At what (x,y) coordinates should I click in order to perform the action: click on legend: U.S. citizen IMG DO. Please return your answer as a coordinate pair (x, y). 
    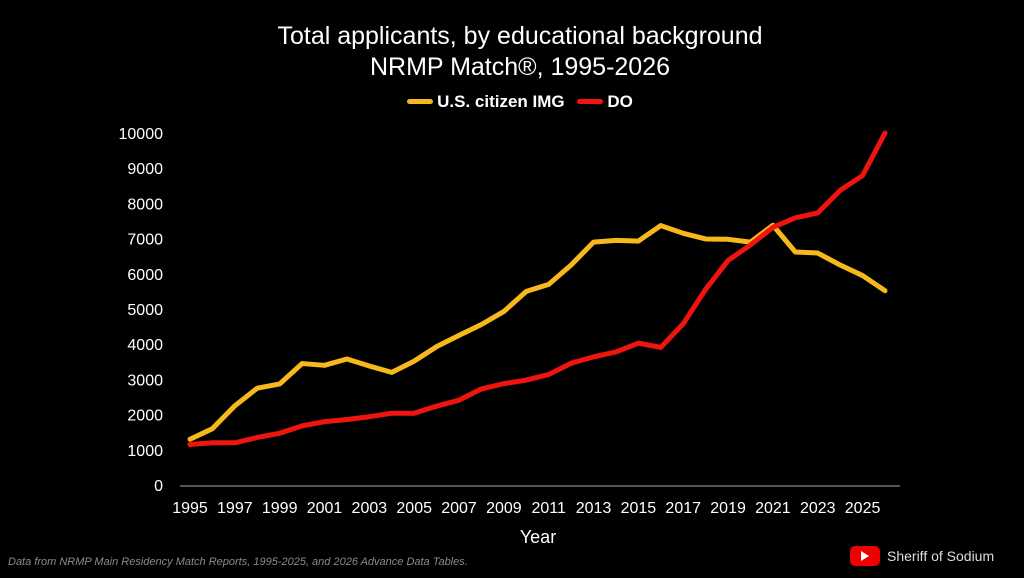
    Looking at the image, I should click on (512, 100).